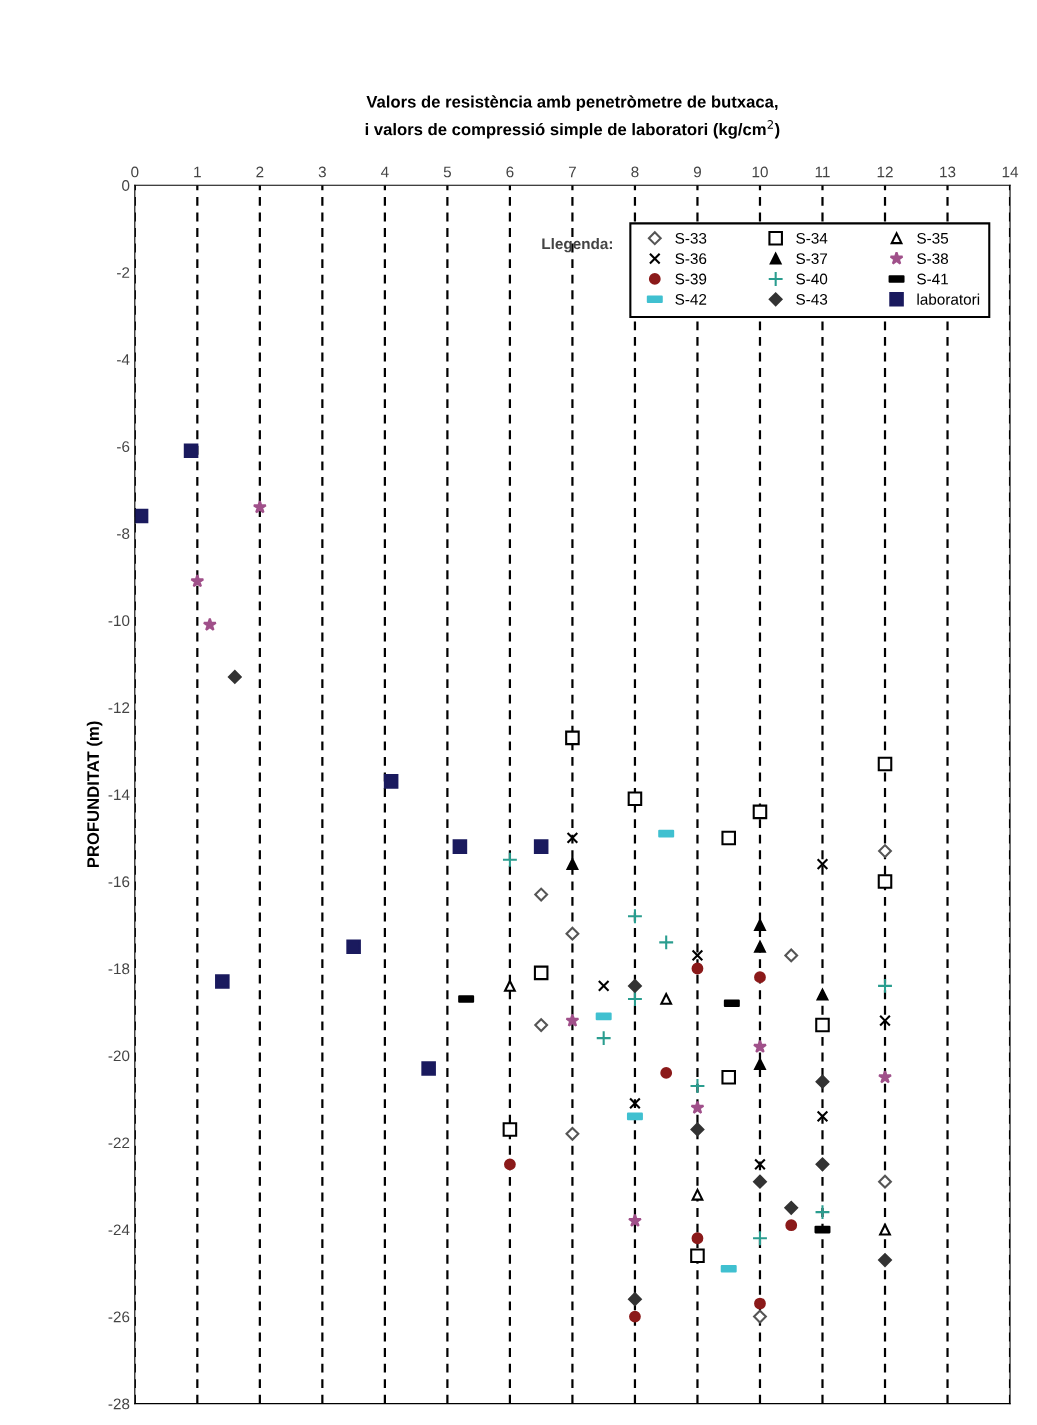 Image resolution: width=1037 pixels, height=1425 pixels. I want to click on legend-label: S-33, so click(691, 238).